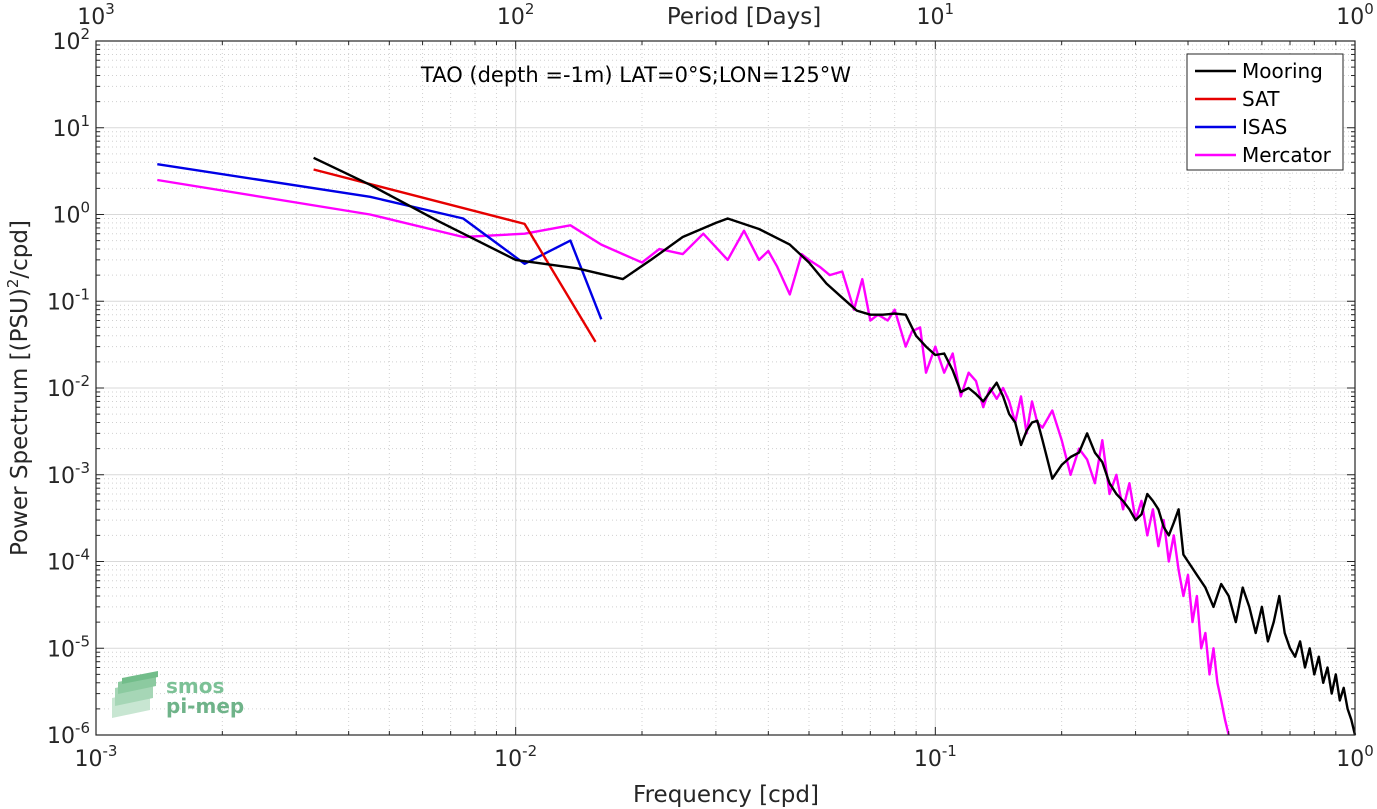  Describe the element at coordinates (135, 694) in the screenshot. I see `logo-mark-icon` at that location.